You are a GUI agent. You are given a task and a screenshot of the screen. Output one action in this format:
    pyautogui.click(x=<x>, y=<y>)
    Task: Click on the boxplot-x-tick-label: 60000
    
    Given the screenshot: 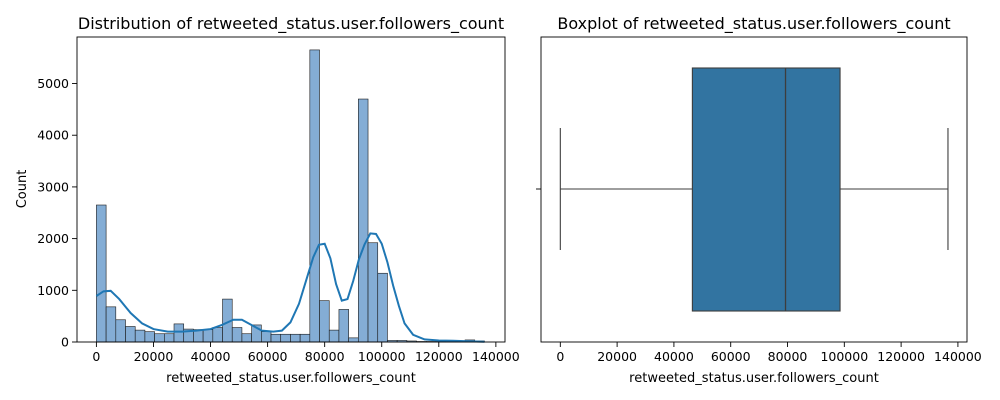 What is the action you would take?
    pyautogui.click(x=731, y=356)
    